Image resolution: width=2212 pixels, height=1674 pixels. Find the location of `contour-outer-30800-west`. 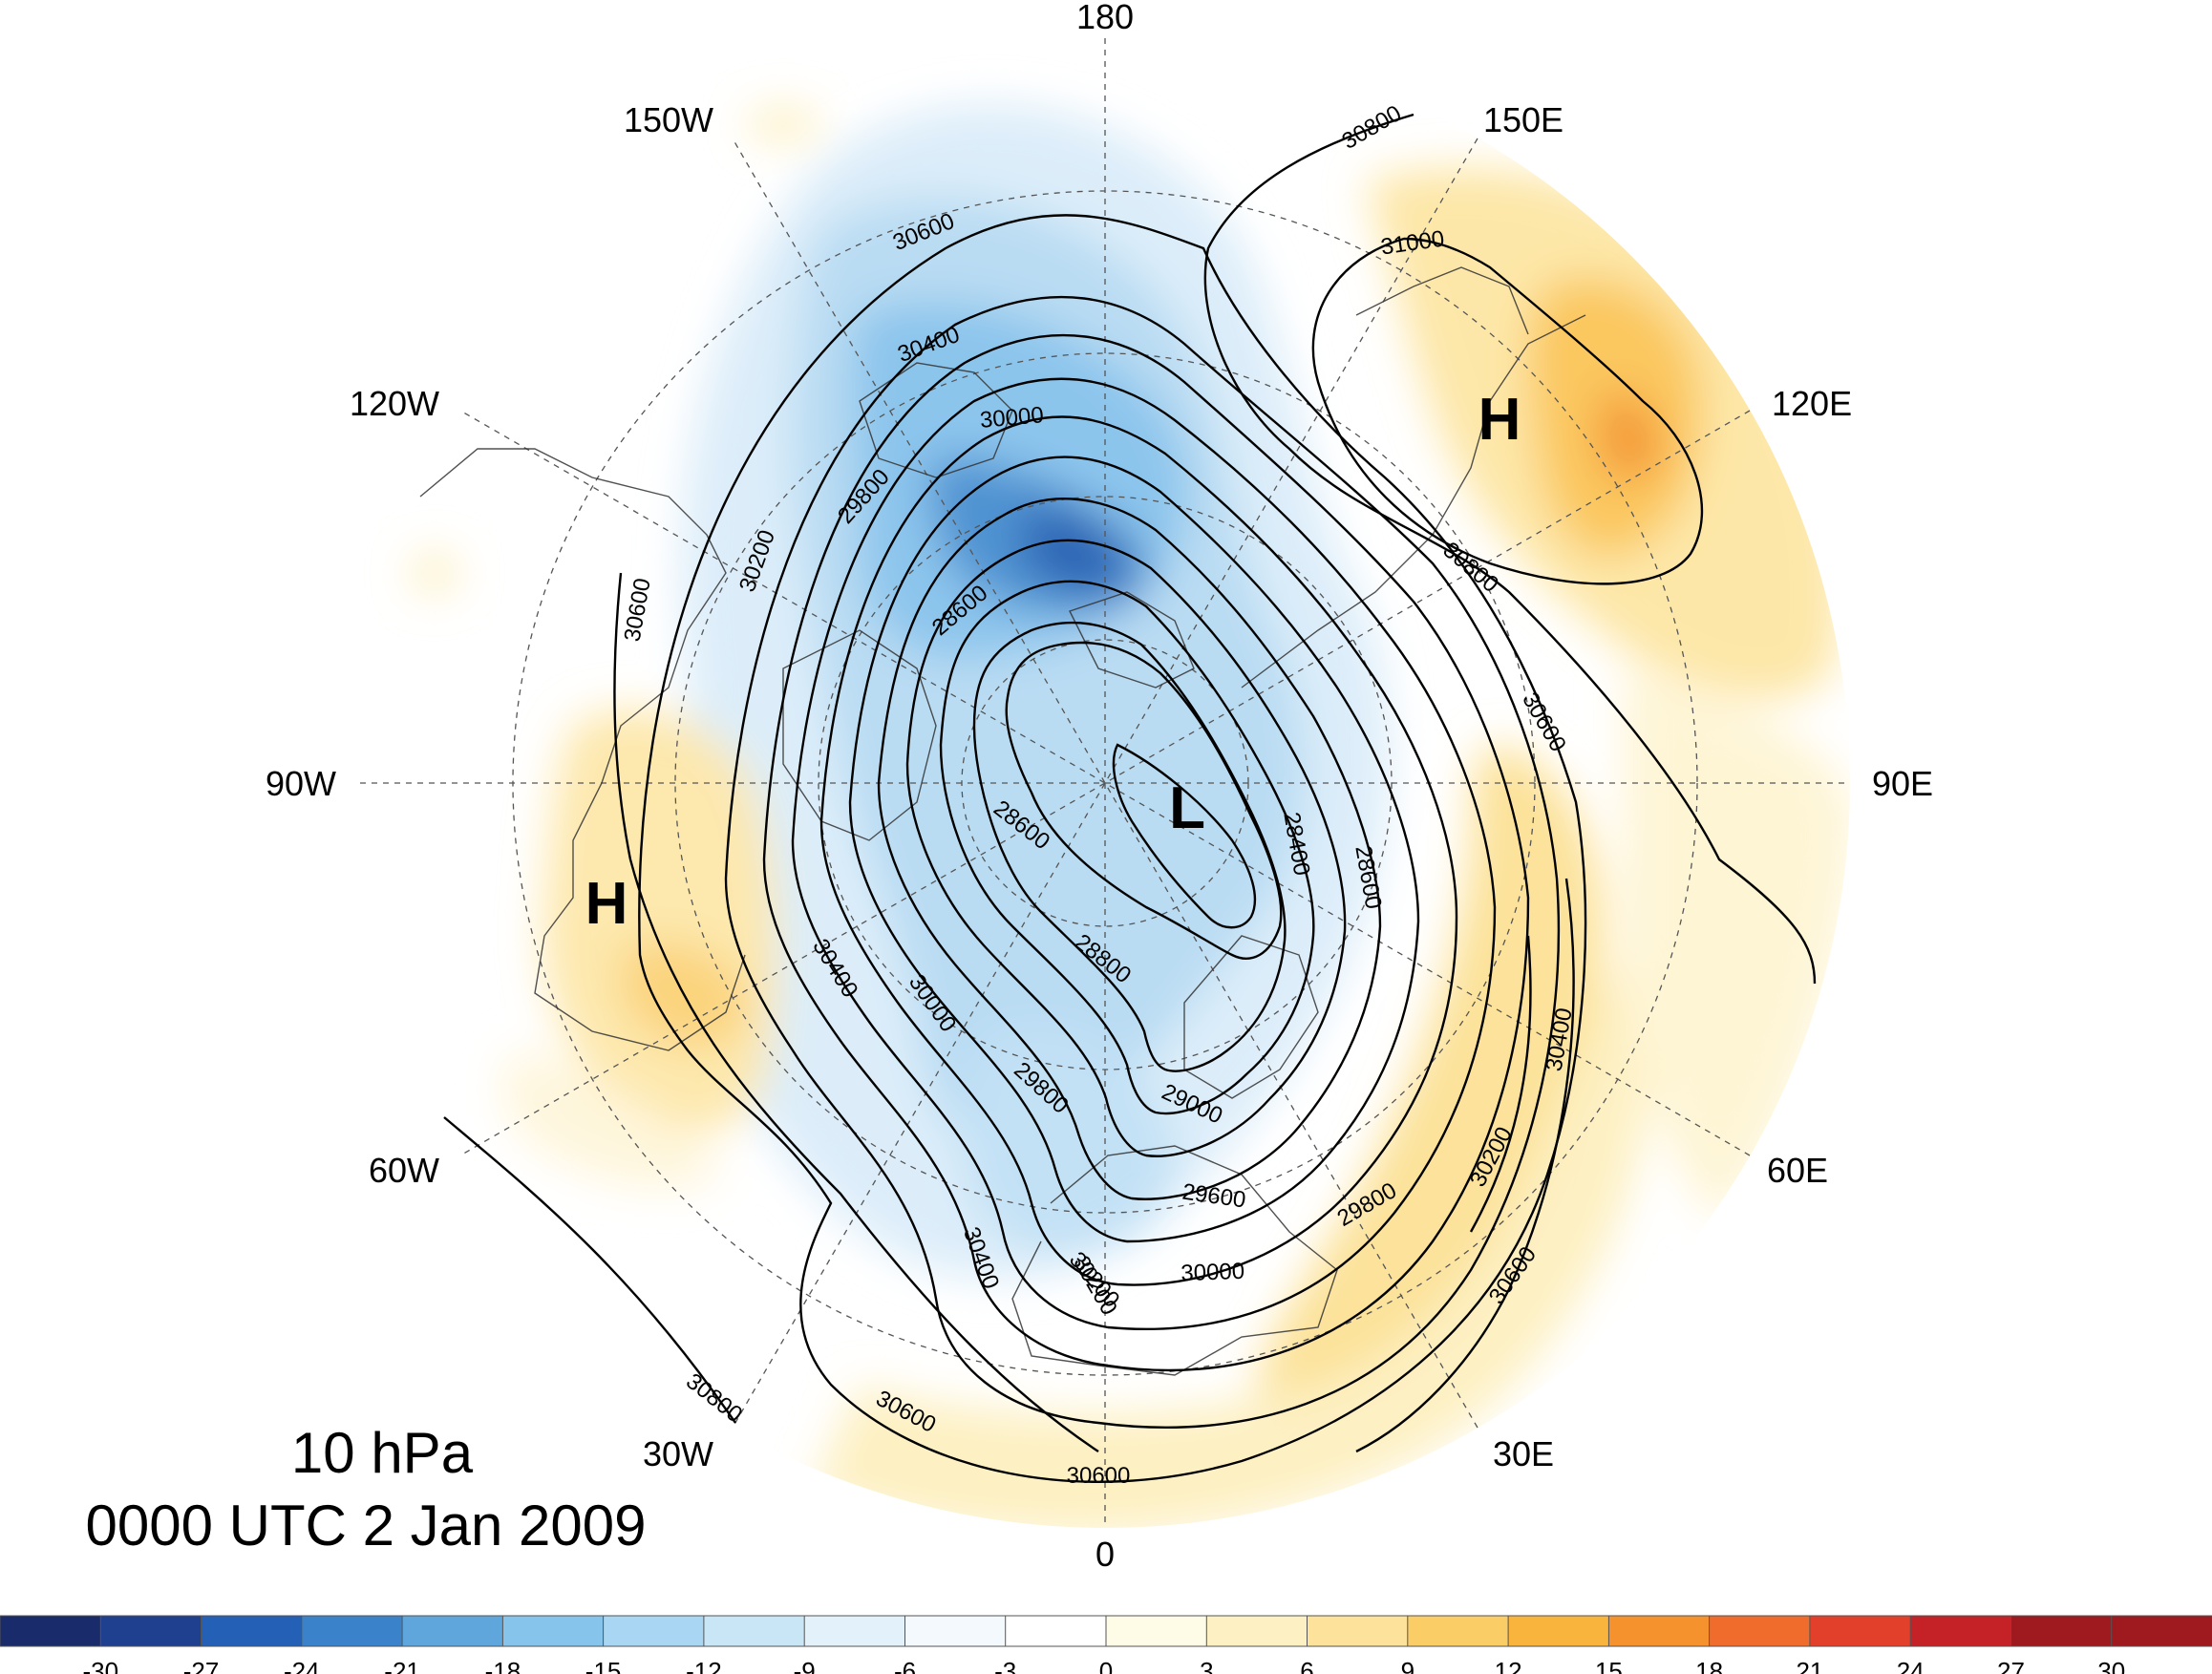

contour-outer-30800-west is located at coordinates (589, 1270).